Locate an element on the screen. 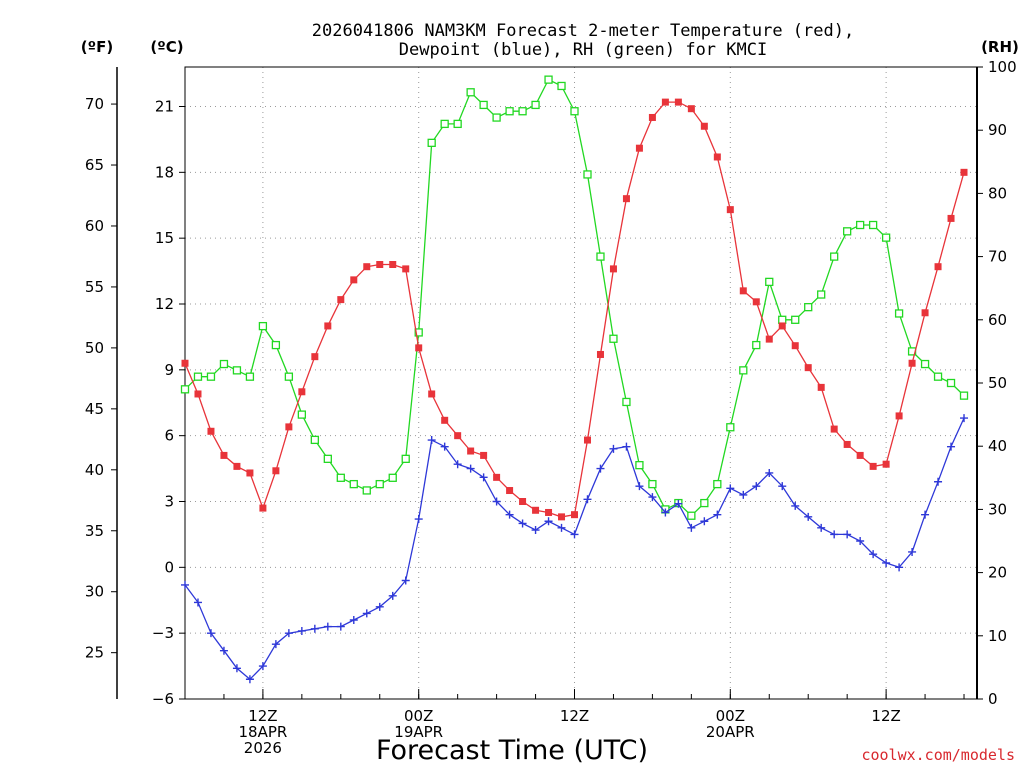  rh-tick-40: 40 is located at coordinates (997, 446).